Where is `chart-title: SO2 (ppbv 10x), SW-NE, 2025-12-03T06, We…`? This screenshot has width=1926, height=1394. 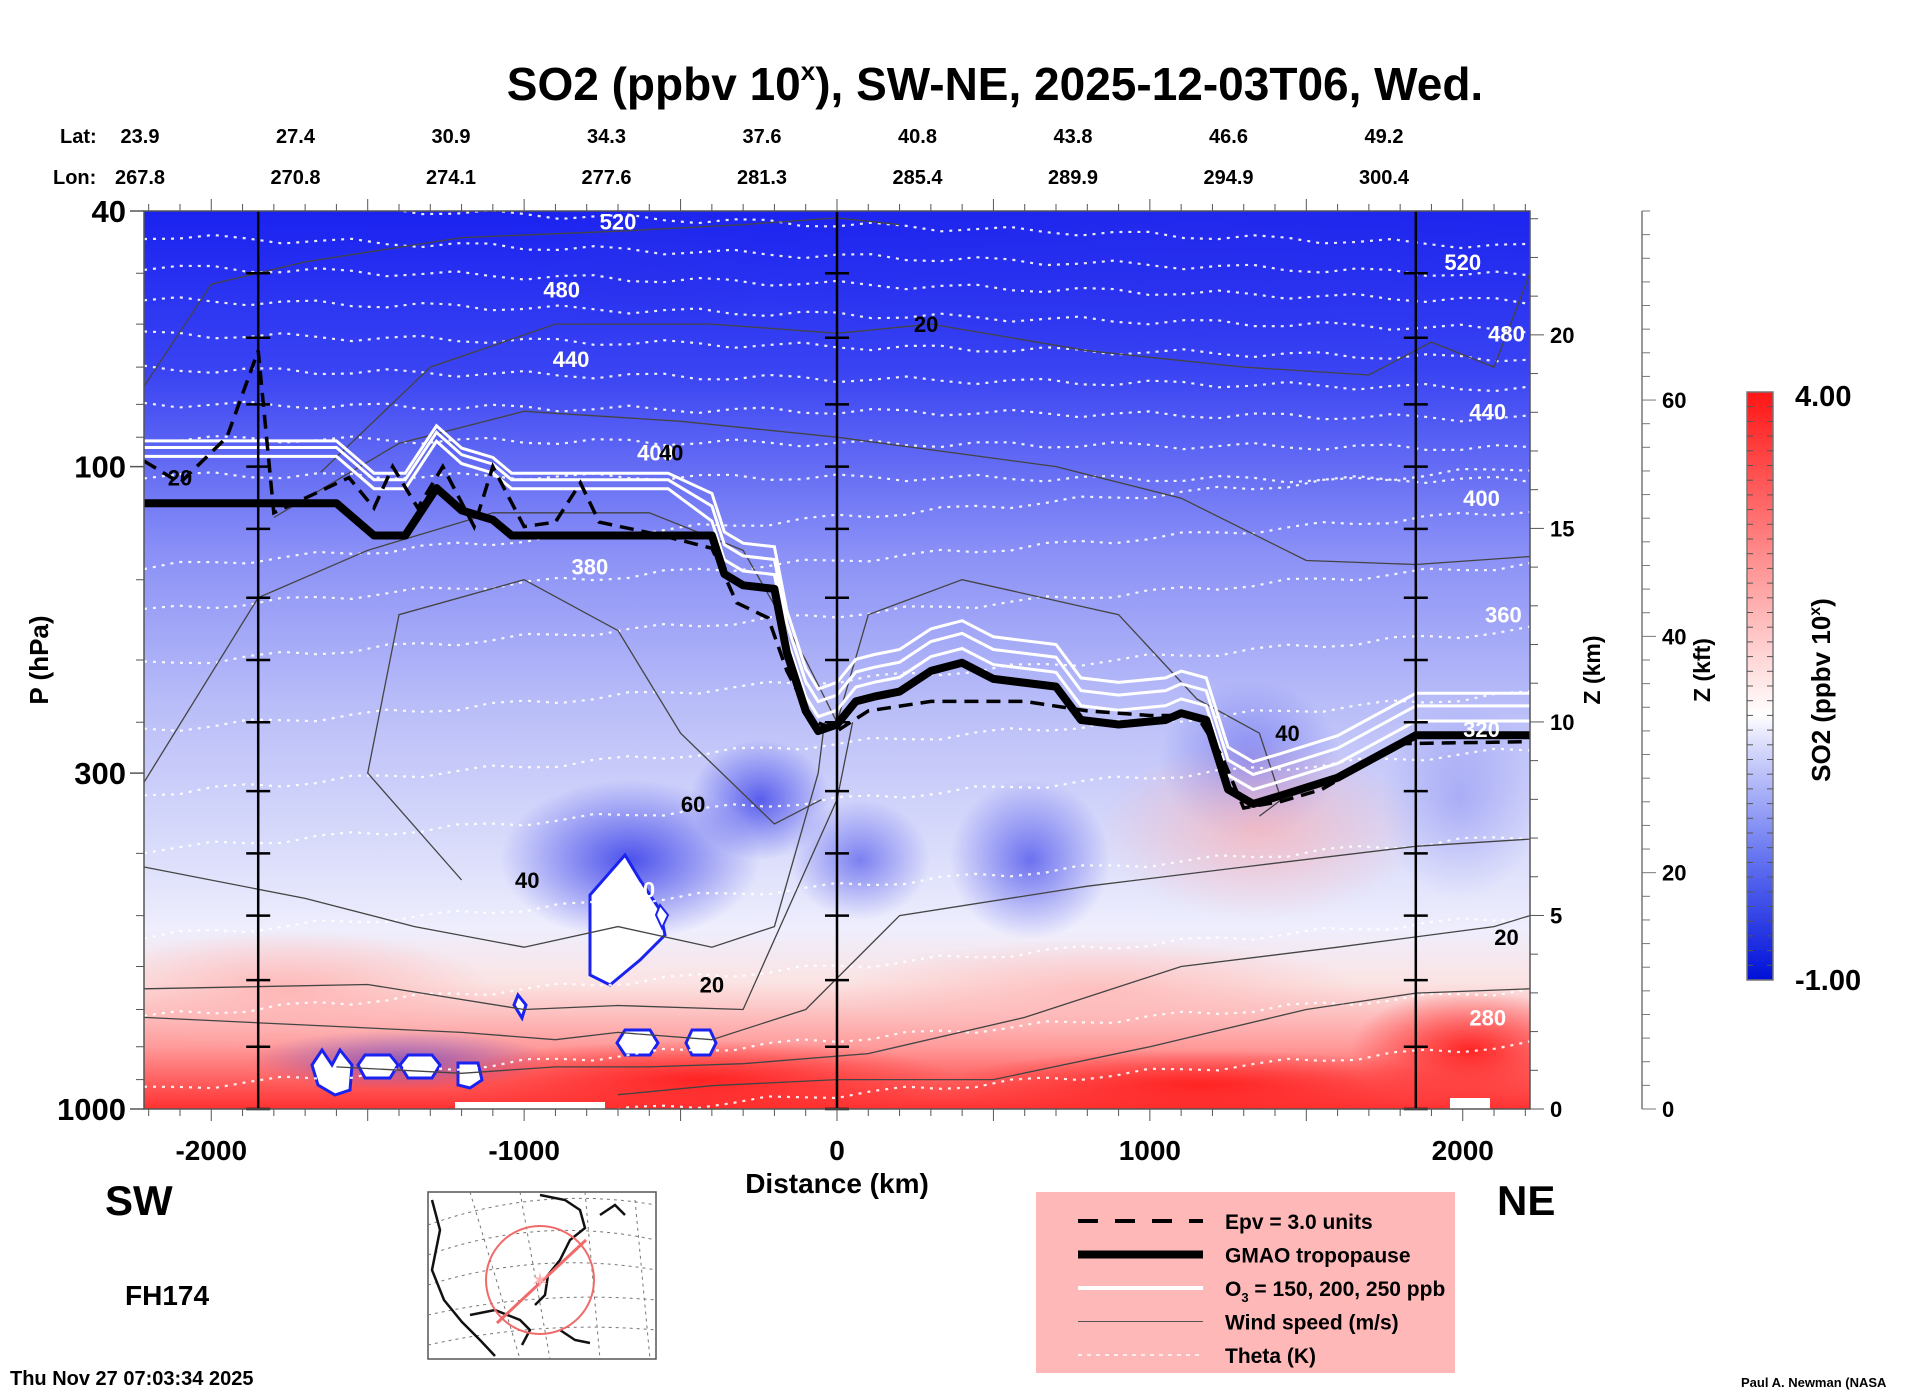
chart-title: SO2 (ppbv 10x), SW-NE, 2025-12-03T06, We… is located at coordinates (995, 83).